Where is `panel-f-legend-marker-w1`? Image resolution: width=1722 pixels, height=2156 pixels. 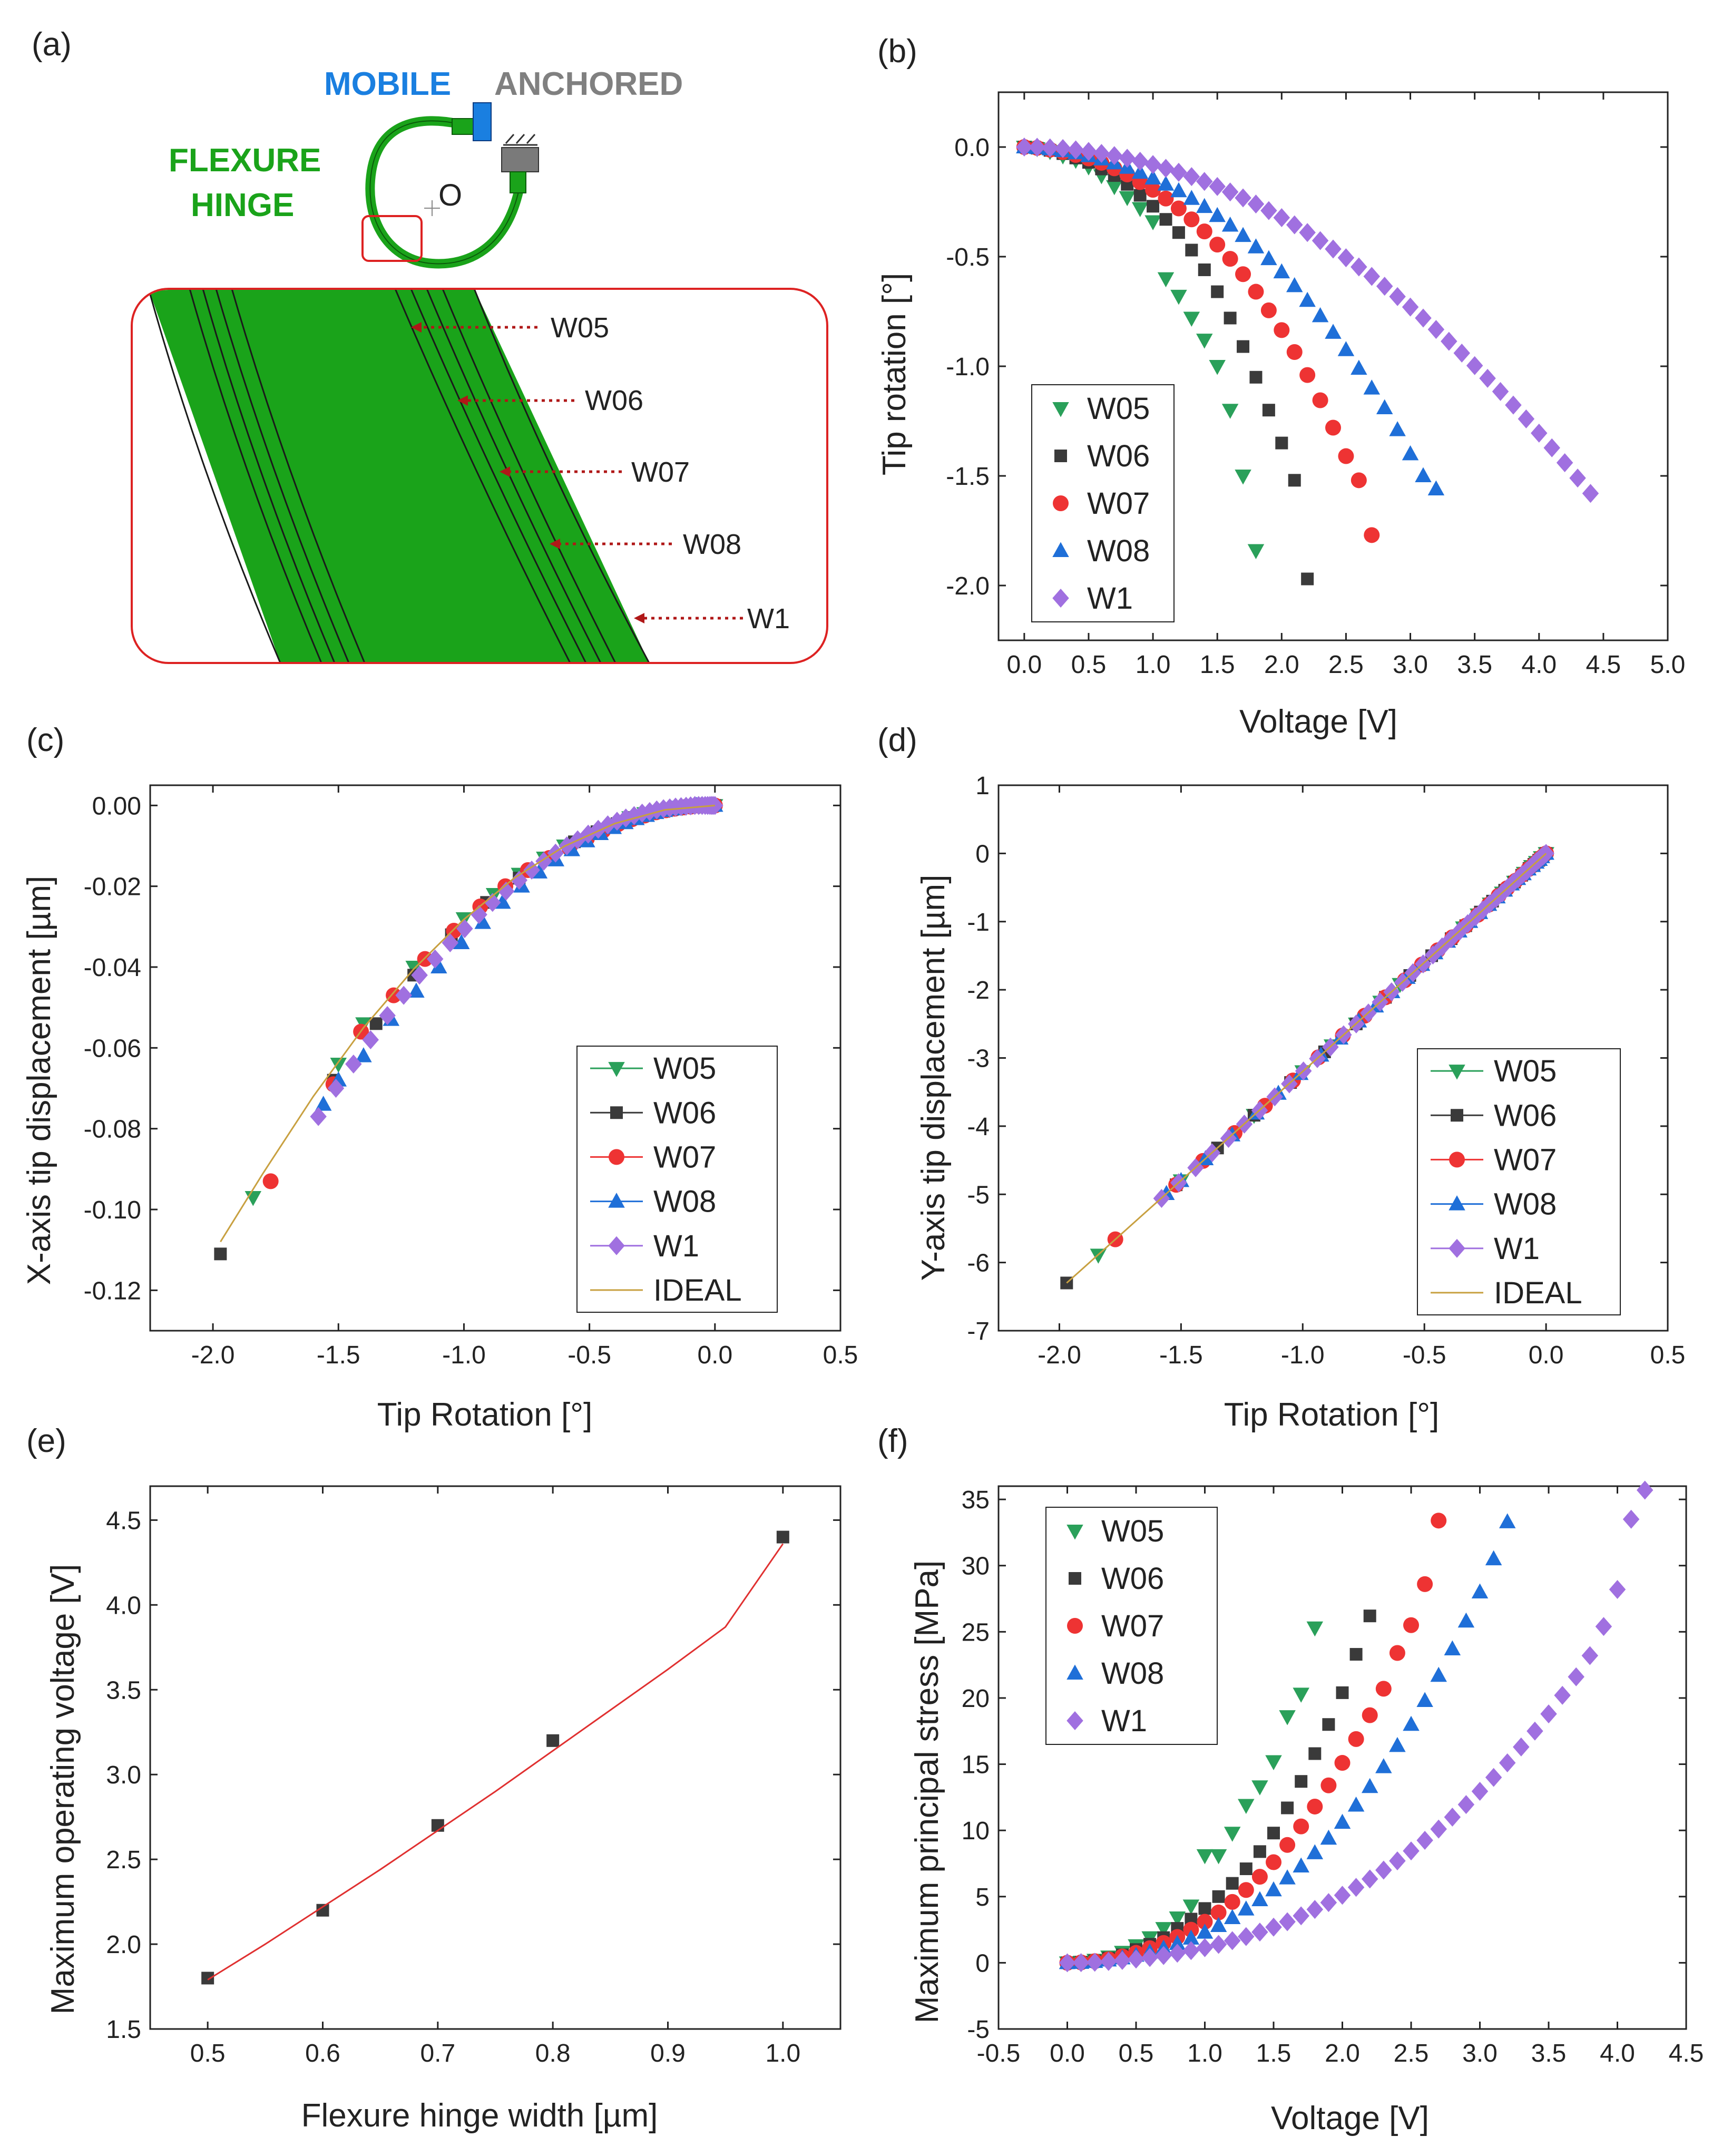 panel-f-legend-marker-w1 is located at coordinates (1075, 1720).